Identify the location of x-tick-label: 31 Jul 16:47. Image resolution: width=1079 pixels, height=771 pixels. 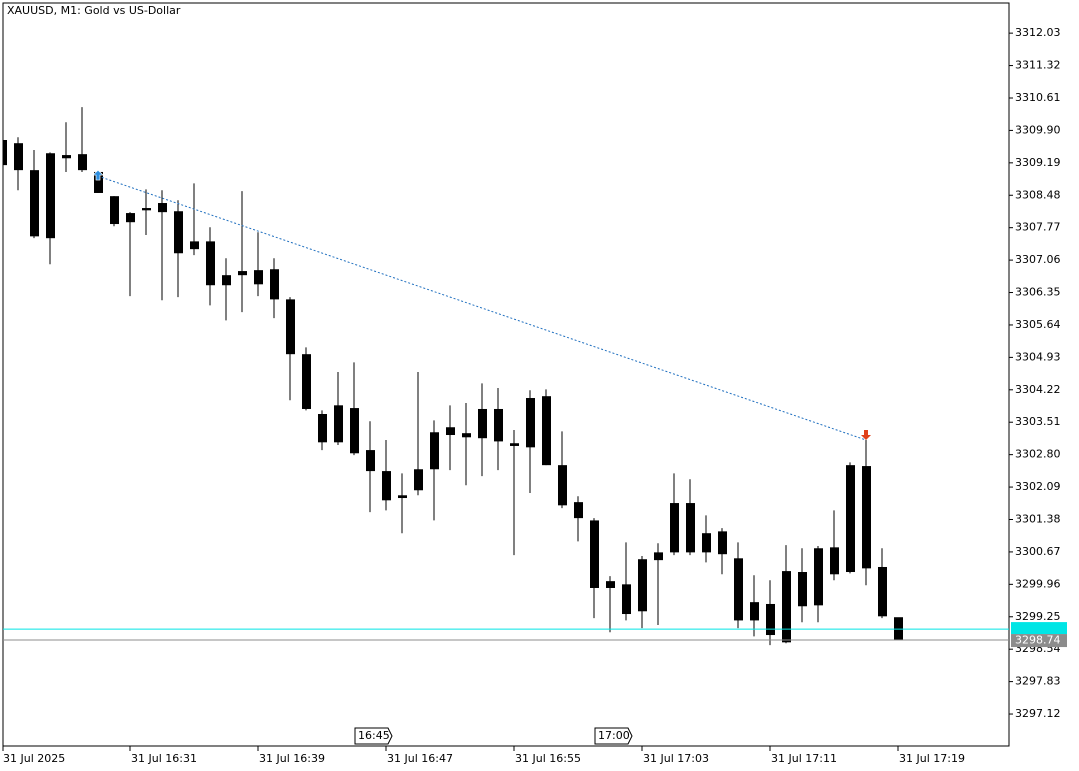
(420, 758).